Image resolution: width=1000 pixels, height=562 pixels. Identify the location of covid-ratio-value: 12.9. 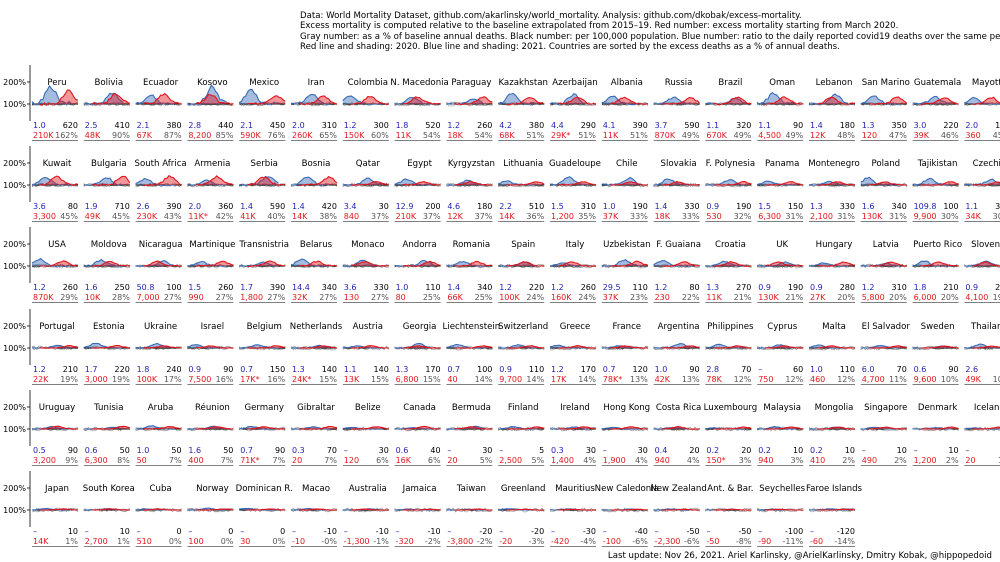
(405, 206).